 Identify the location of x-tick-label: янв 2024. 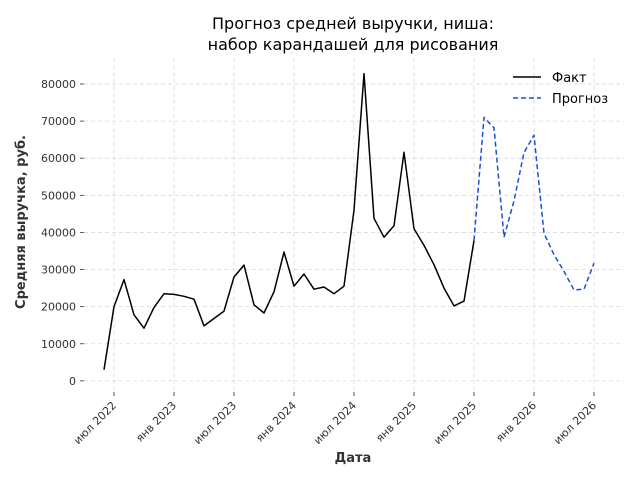
(276, 422).